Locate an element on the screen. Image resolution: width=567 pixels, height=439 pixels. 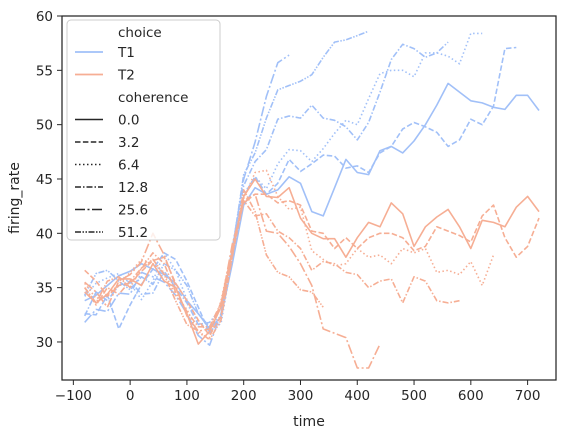
legend-entry: T1 is located at coordinates (126, 53).